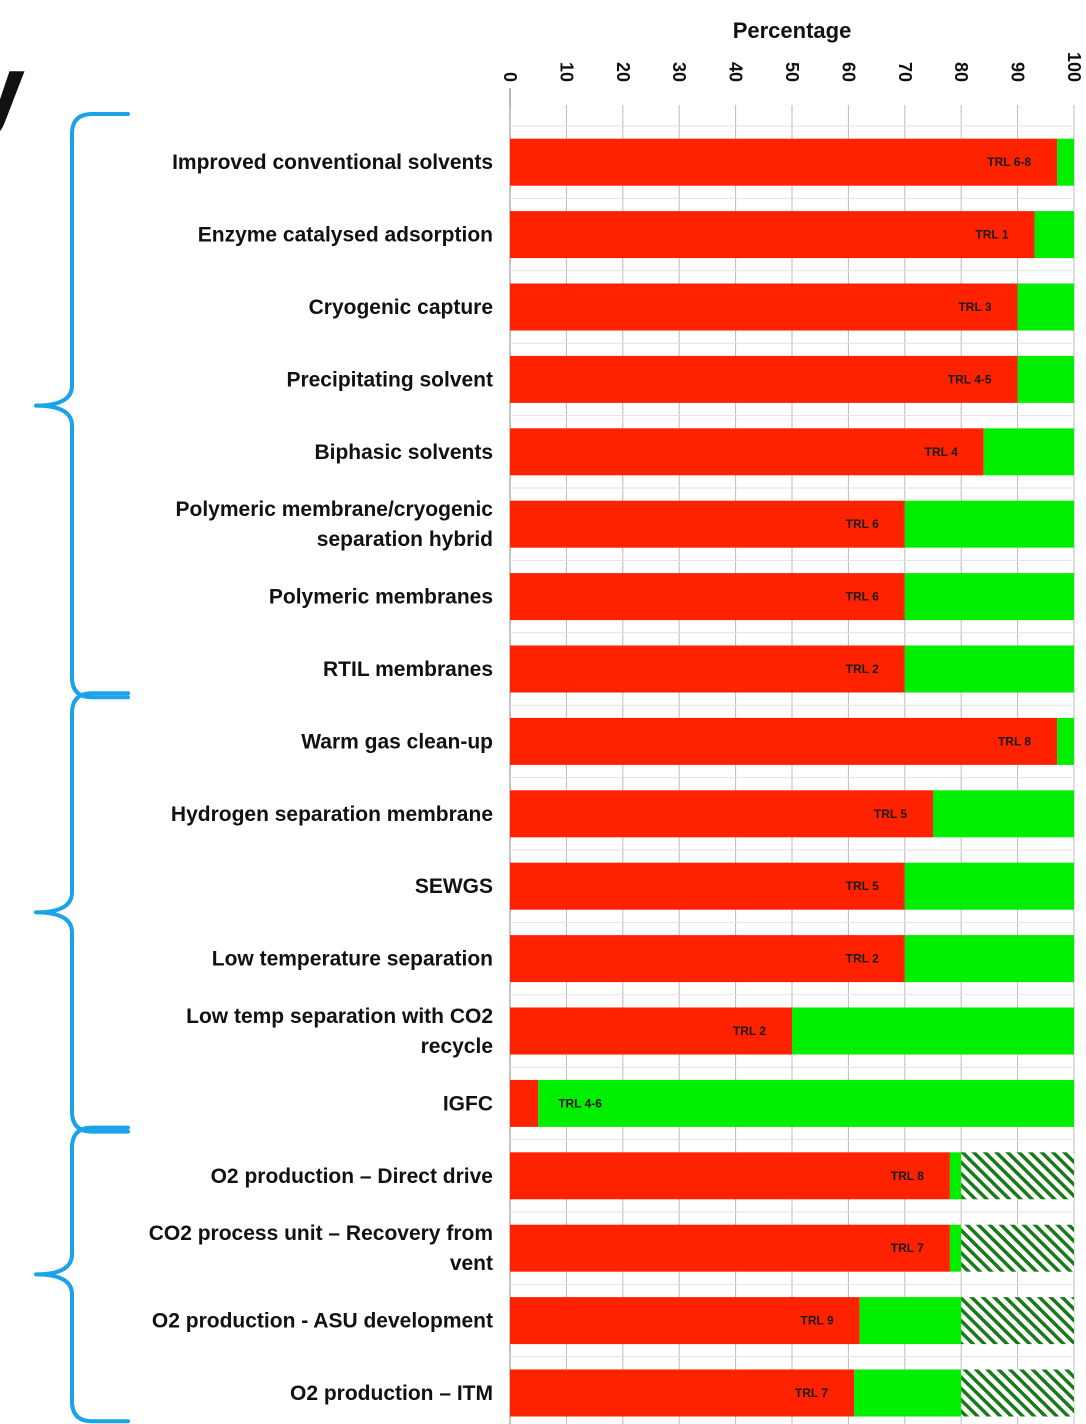  I want to click on category-label: Cryogenic capture, so click(401, 307).